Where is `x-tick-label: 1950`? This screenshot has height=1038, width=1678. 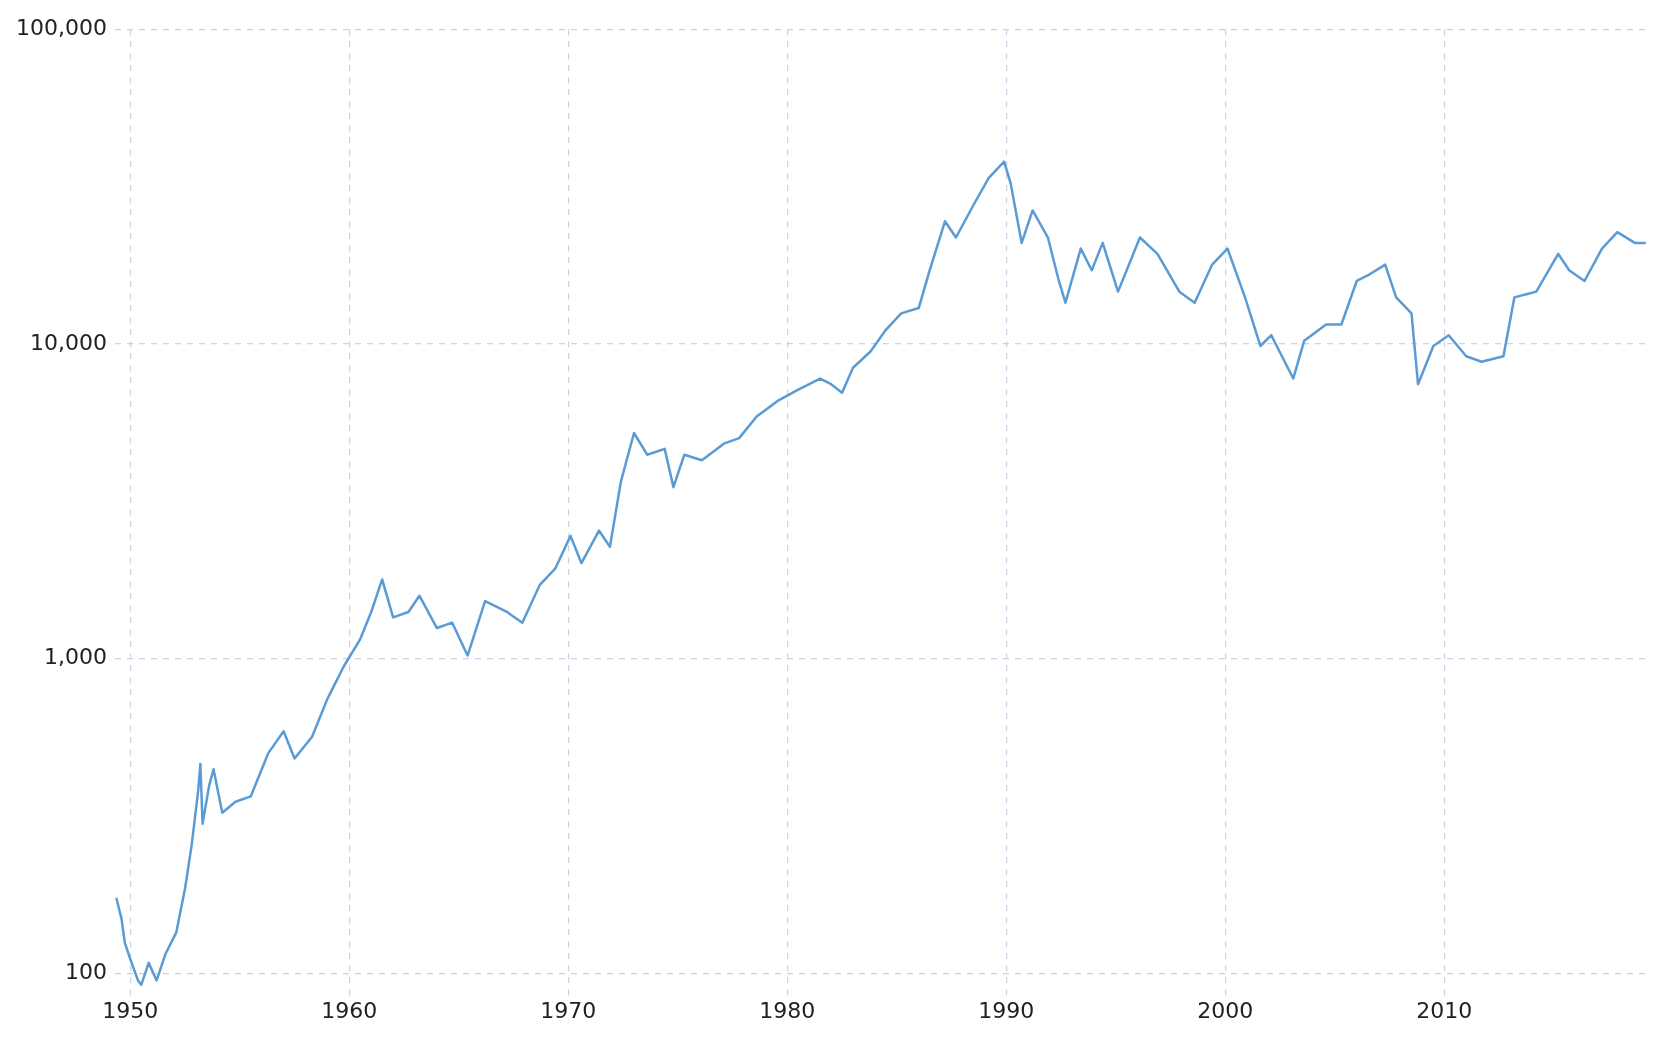
x-tick-label: 1950 is located at coordinates (130, 1010).